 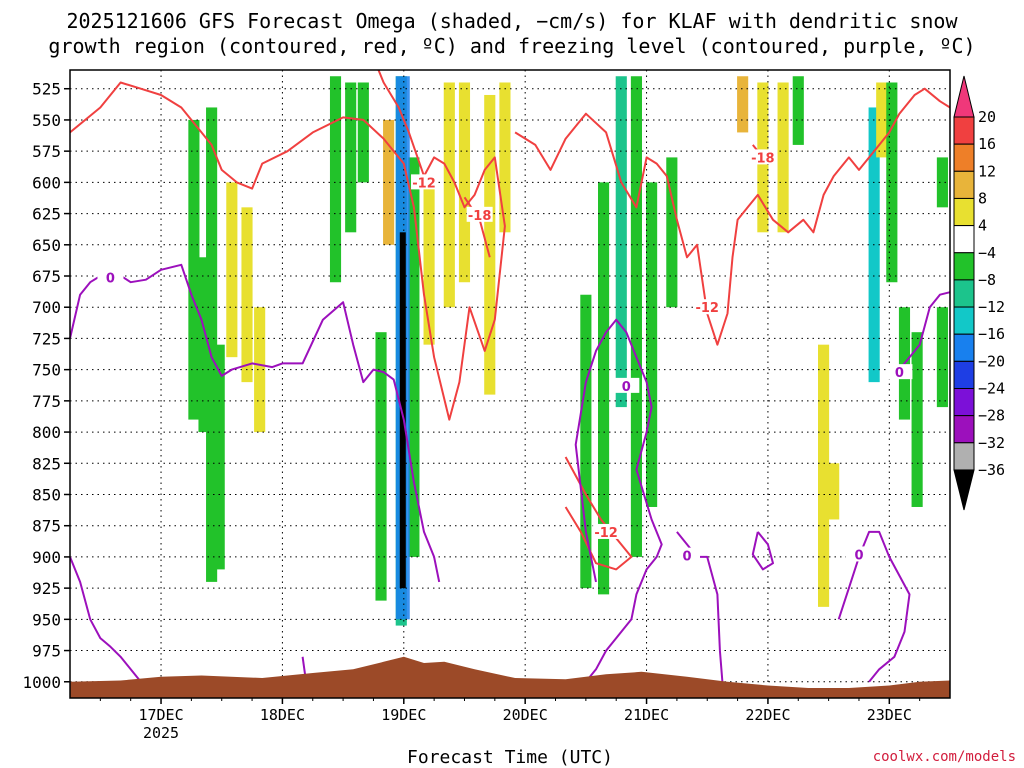 I want to click on y-tick-label: 650, so click(x=46, y=245).